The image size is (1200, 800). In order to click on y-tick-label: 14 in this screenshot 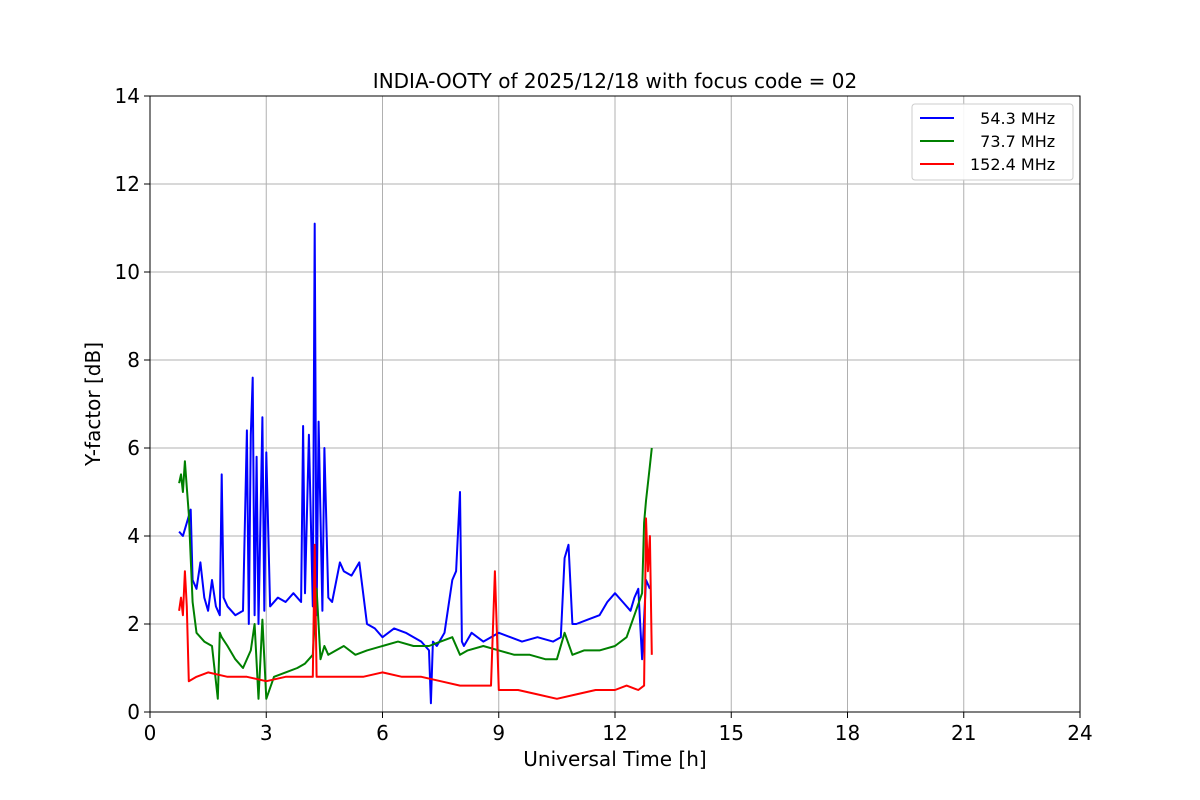, I will do `click(127, 96)`.